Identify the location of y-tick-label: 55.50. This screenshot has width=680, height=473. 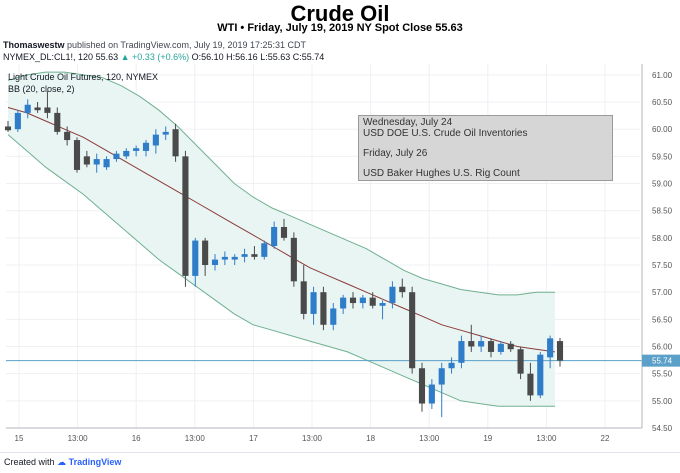
(662, 374).